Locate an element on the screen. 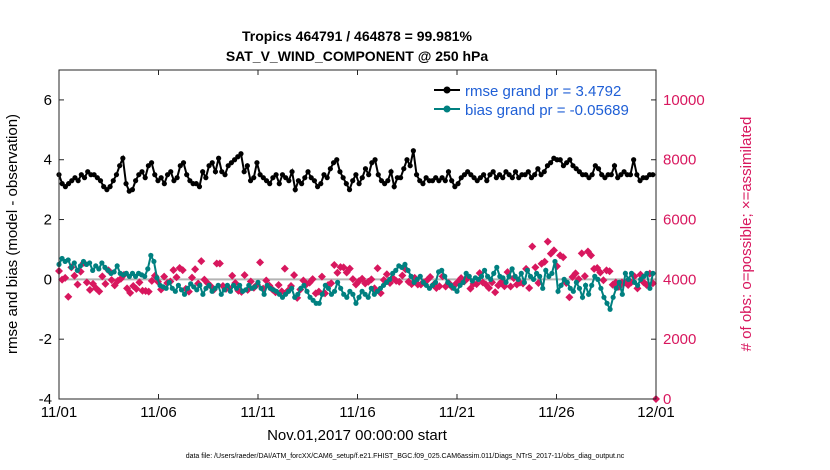 The width and height of the screenshot is (830, 470). legend-bias-marker is located at coordinates (447, 109).